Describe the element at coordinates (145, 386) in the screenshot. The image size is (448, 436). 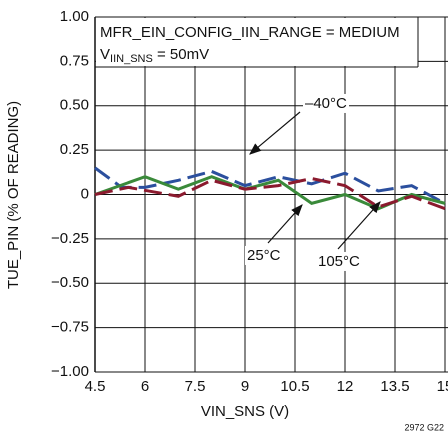
I see `x-tick-label: 6` at that location.